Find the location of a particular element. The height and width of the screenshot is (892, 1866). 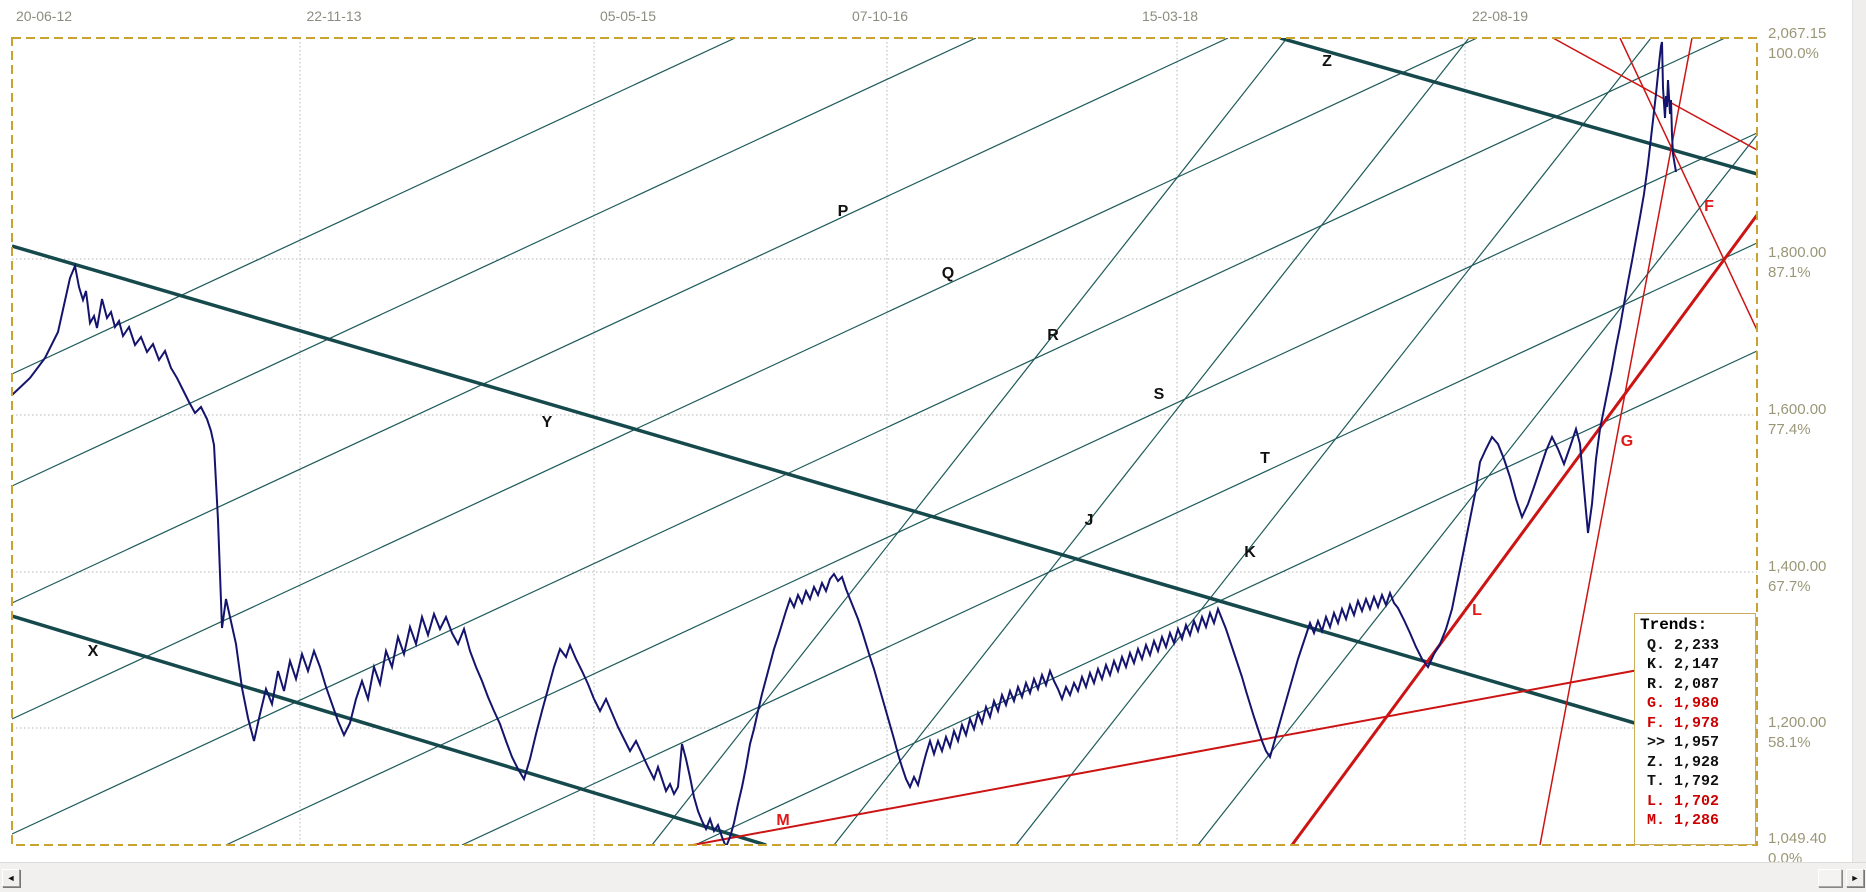

scroll-left-button: ◄ is located at coordinates (11, 878).